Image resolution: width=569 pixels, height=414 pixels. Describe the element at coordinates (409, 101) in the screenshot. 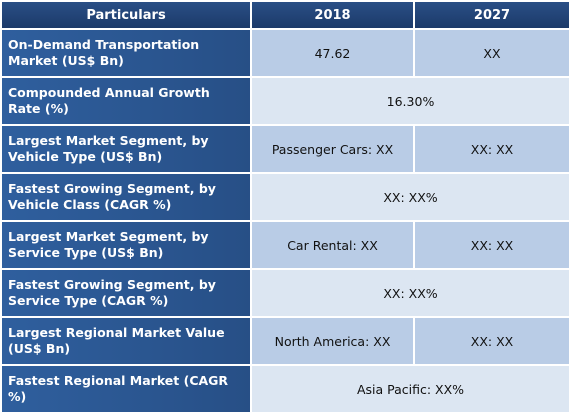

I see `value-cell: 16.30%` at that location.